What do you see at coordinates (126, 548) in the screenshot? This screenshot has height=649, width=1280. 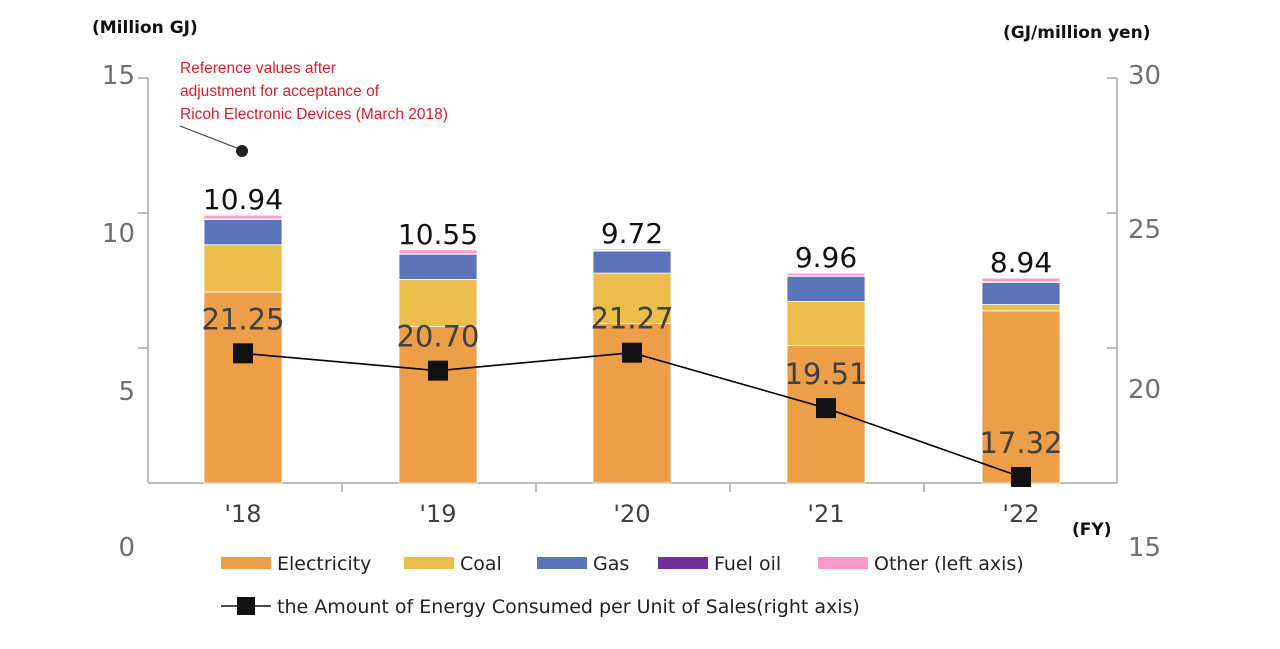 I see `left-tick-label: 0` at bounding box center [126, 548].